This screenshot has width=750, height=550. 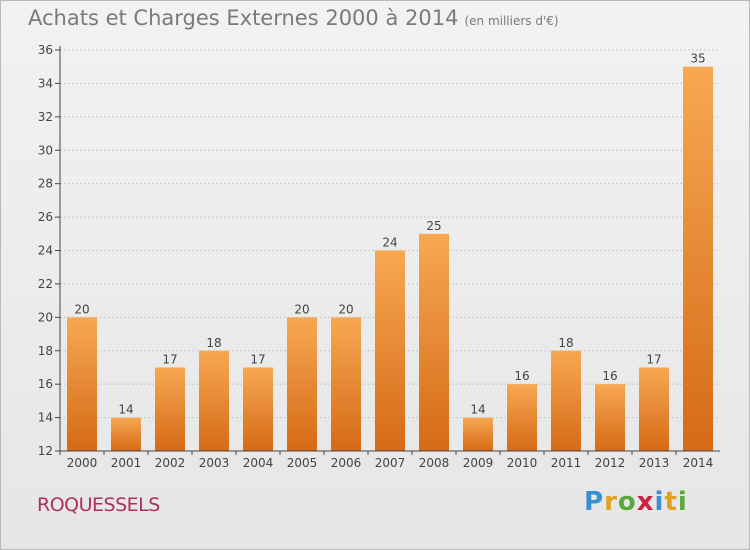 What do you see at coordinates (433, 226) in the screenshot?
I see `value-label: 25` at bounding box center [433, 226].